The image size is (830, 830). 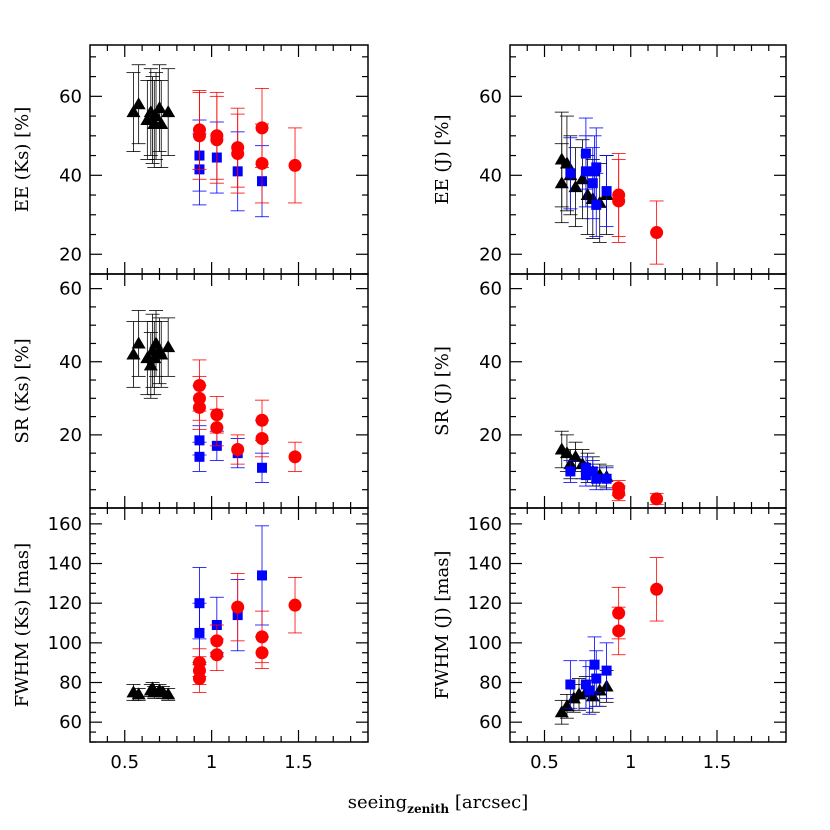 I want to click on panel-fwhm-ks: 0.5 1 1.5 60 80 100 120 140 160 FWHM (Ks) [mas], so click(x=190, y=640).